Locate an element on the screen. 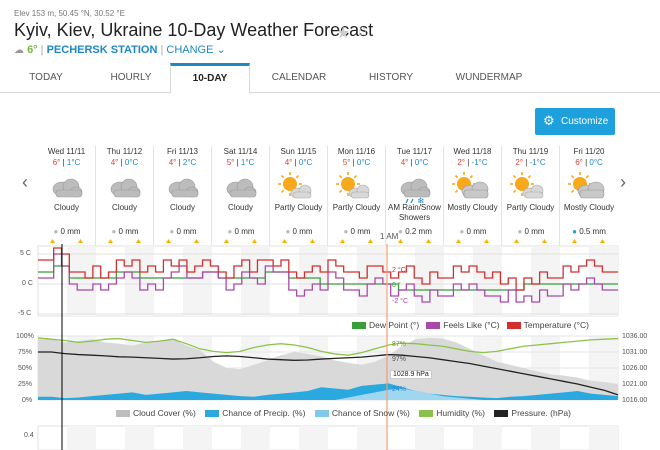 The width and height of the screenshot is (660, 450). forecast-day: Sun 11/15 4° | 0°C Partly Cloudy ● 0 mm is located at coordinates (299, 196).